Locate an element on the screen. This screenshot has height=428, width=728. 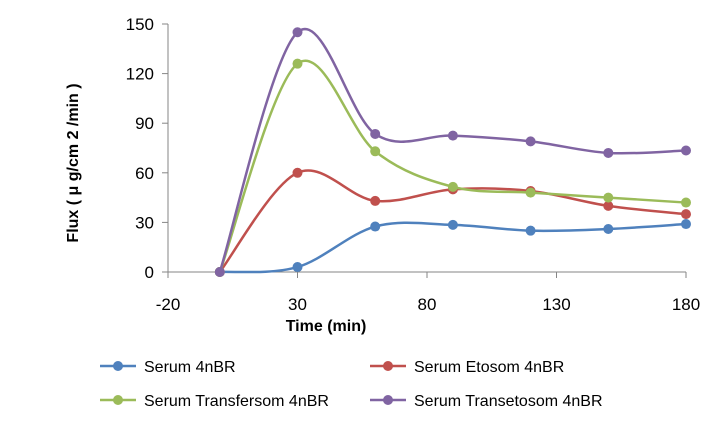
y-tick-label: 120 is located at coordinates (140, 74).